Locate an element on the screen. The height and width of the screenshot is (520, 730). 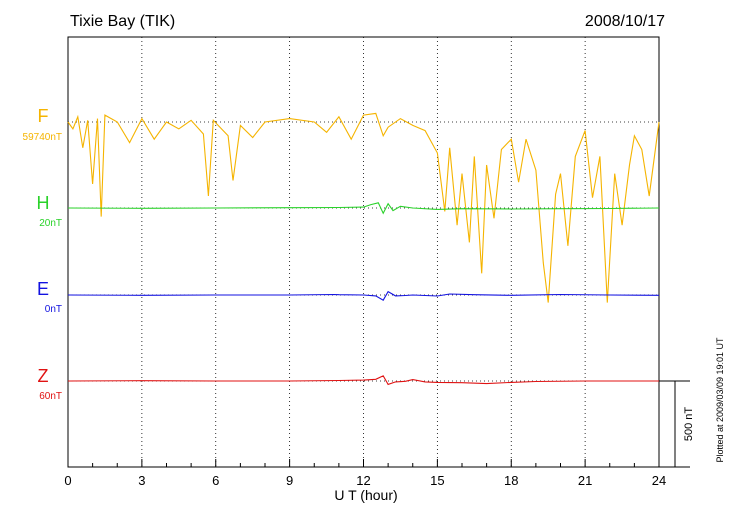
x-axis-label: U T (hour) is located at coordinates (365, 495).